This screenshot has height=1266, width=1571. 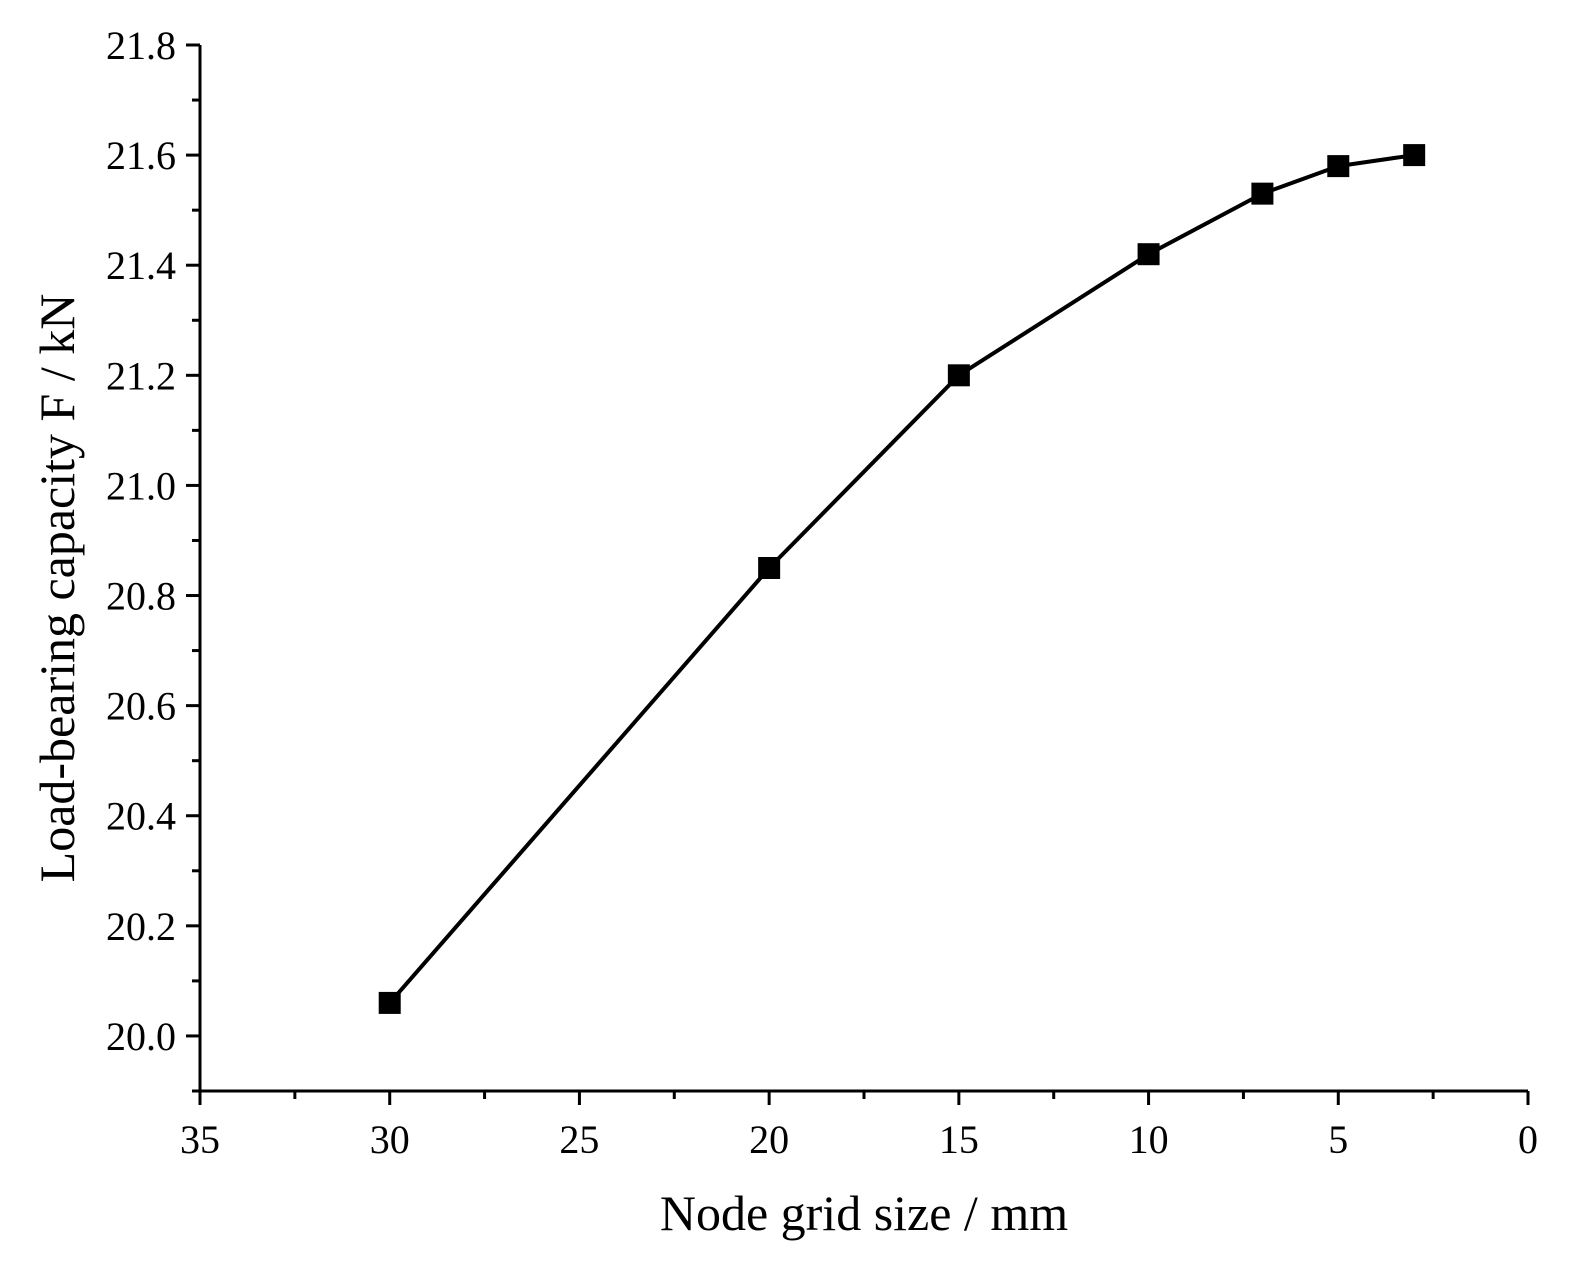 What do you see at coordinates (1149, 1139) in the screenshot?
I see `x-tick-label: 10` at bounding box center [1149, 1139].